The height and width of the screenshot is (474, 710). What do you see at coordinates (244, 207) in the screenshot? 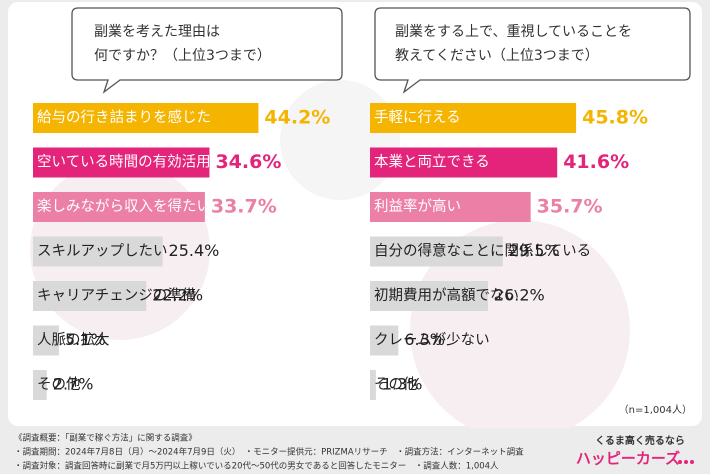
I see `value-label: 33.7%` at bounding box center [244, 207].